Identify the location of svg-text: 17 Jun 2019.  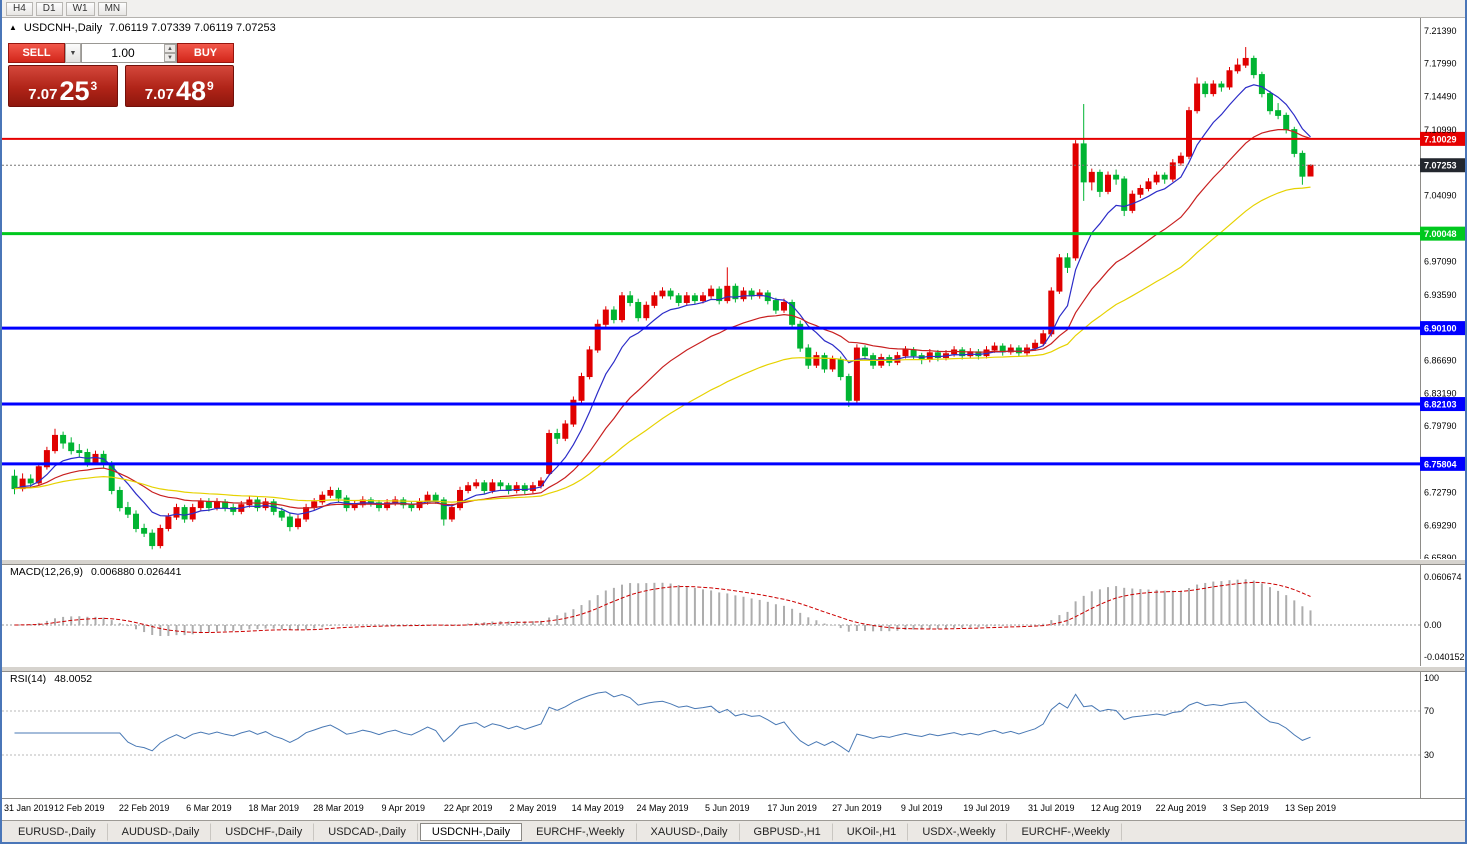
(792, 808).